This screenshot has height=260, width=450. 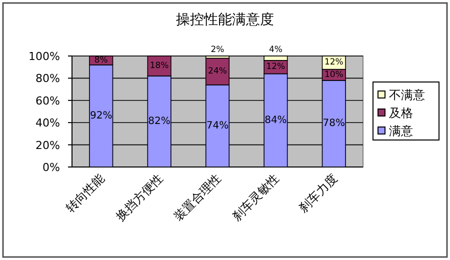 I want to click on x-tick-label: 装置合理性, so click(x=197, y=197).